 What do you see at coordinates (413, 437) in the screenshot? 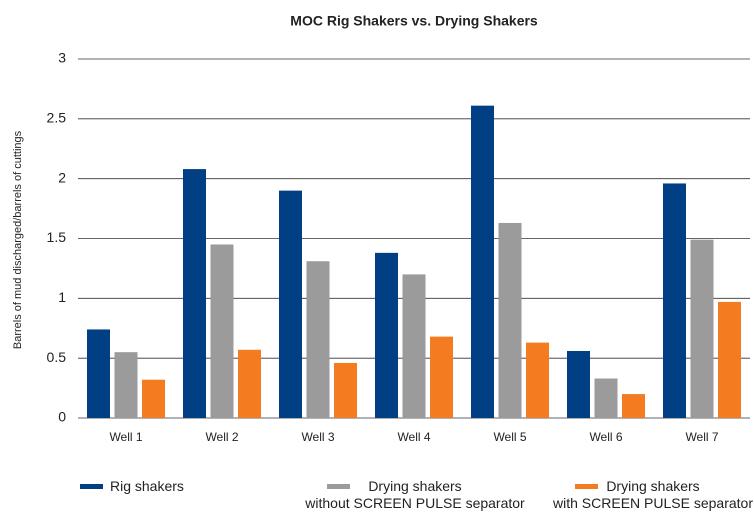
I see `x-tick-label: Well 4` at bounding box center [413, 437].